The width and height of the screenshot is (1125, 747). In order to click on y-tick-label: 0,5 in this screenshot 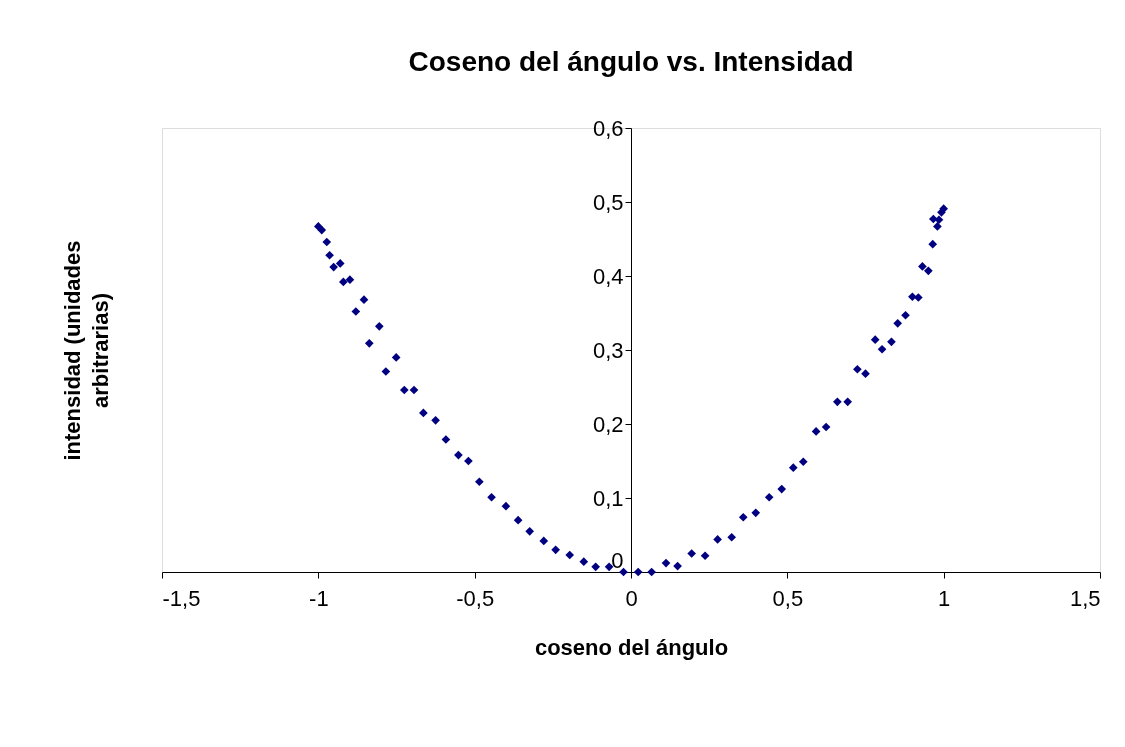, I will do `click(608, 202)`.